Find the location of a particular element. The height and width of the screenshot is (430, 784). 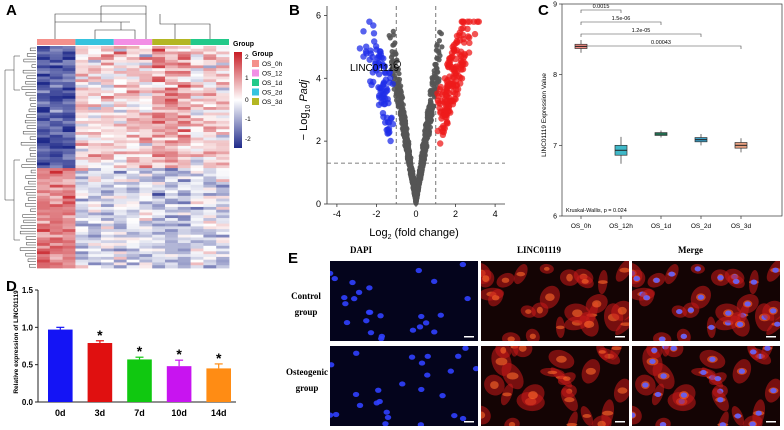

legend-swatch-OS_0hr is located at coordinates (255, 63).